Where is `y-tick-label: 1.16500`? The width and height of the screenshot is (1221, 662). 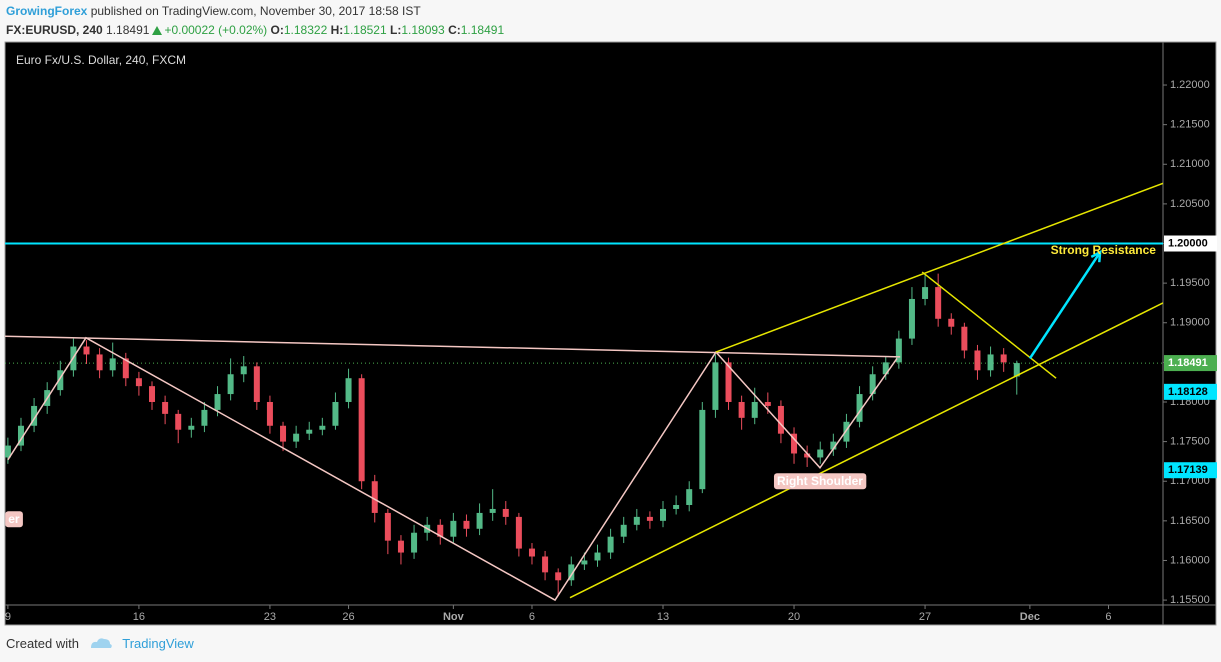
y-tick-label: 1.16500 is located at coordinates (1190, 521).